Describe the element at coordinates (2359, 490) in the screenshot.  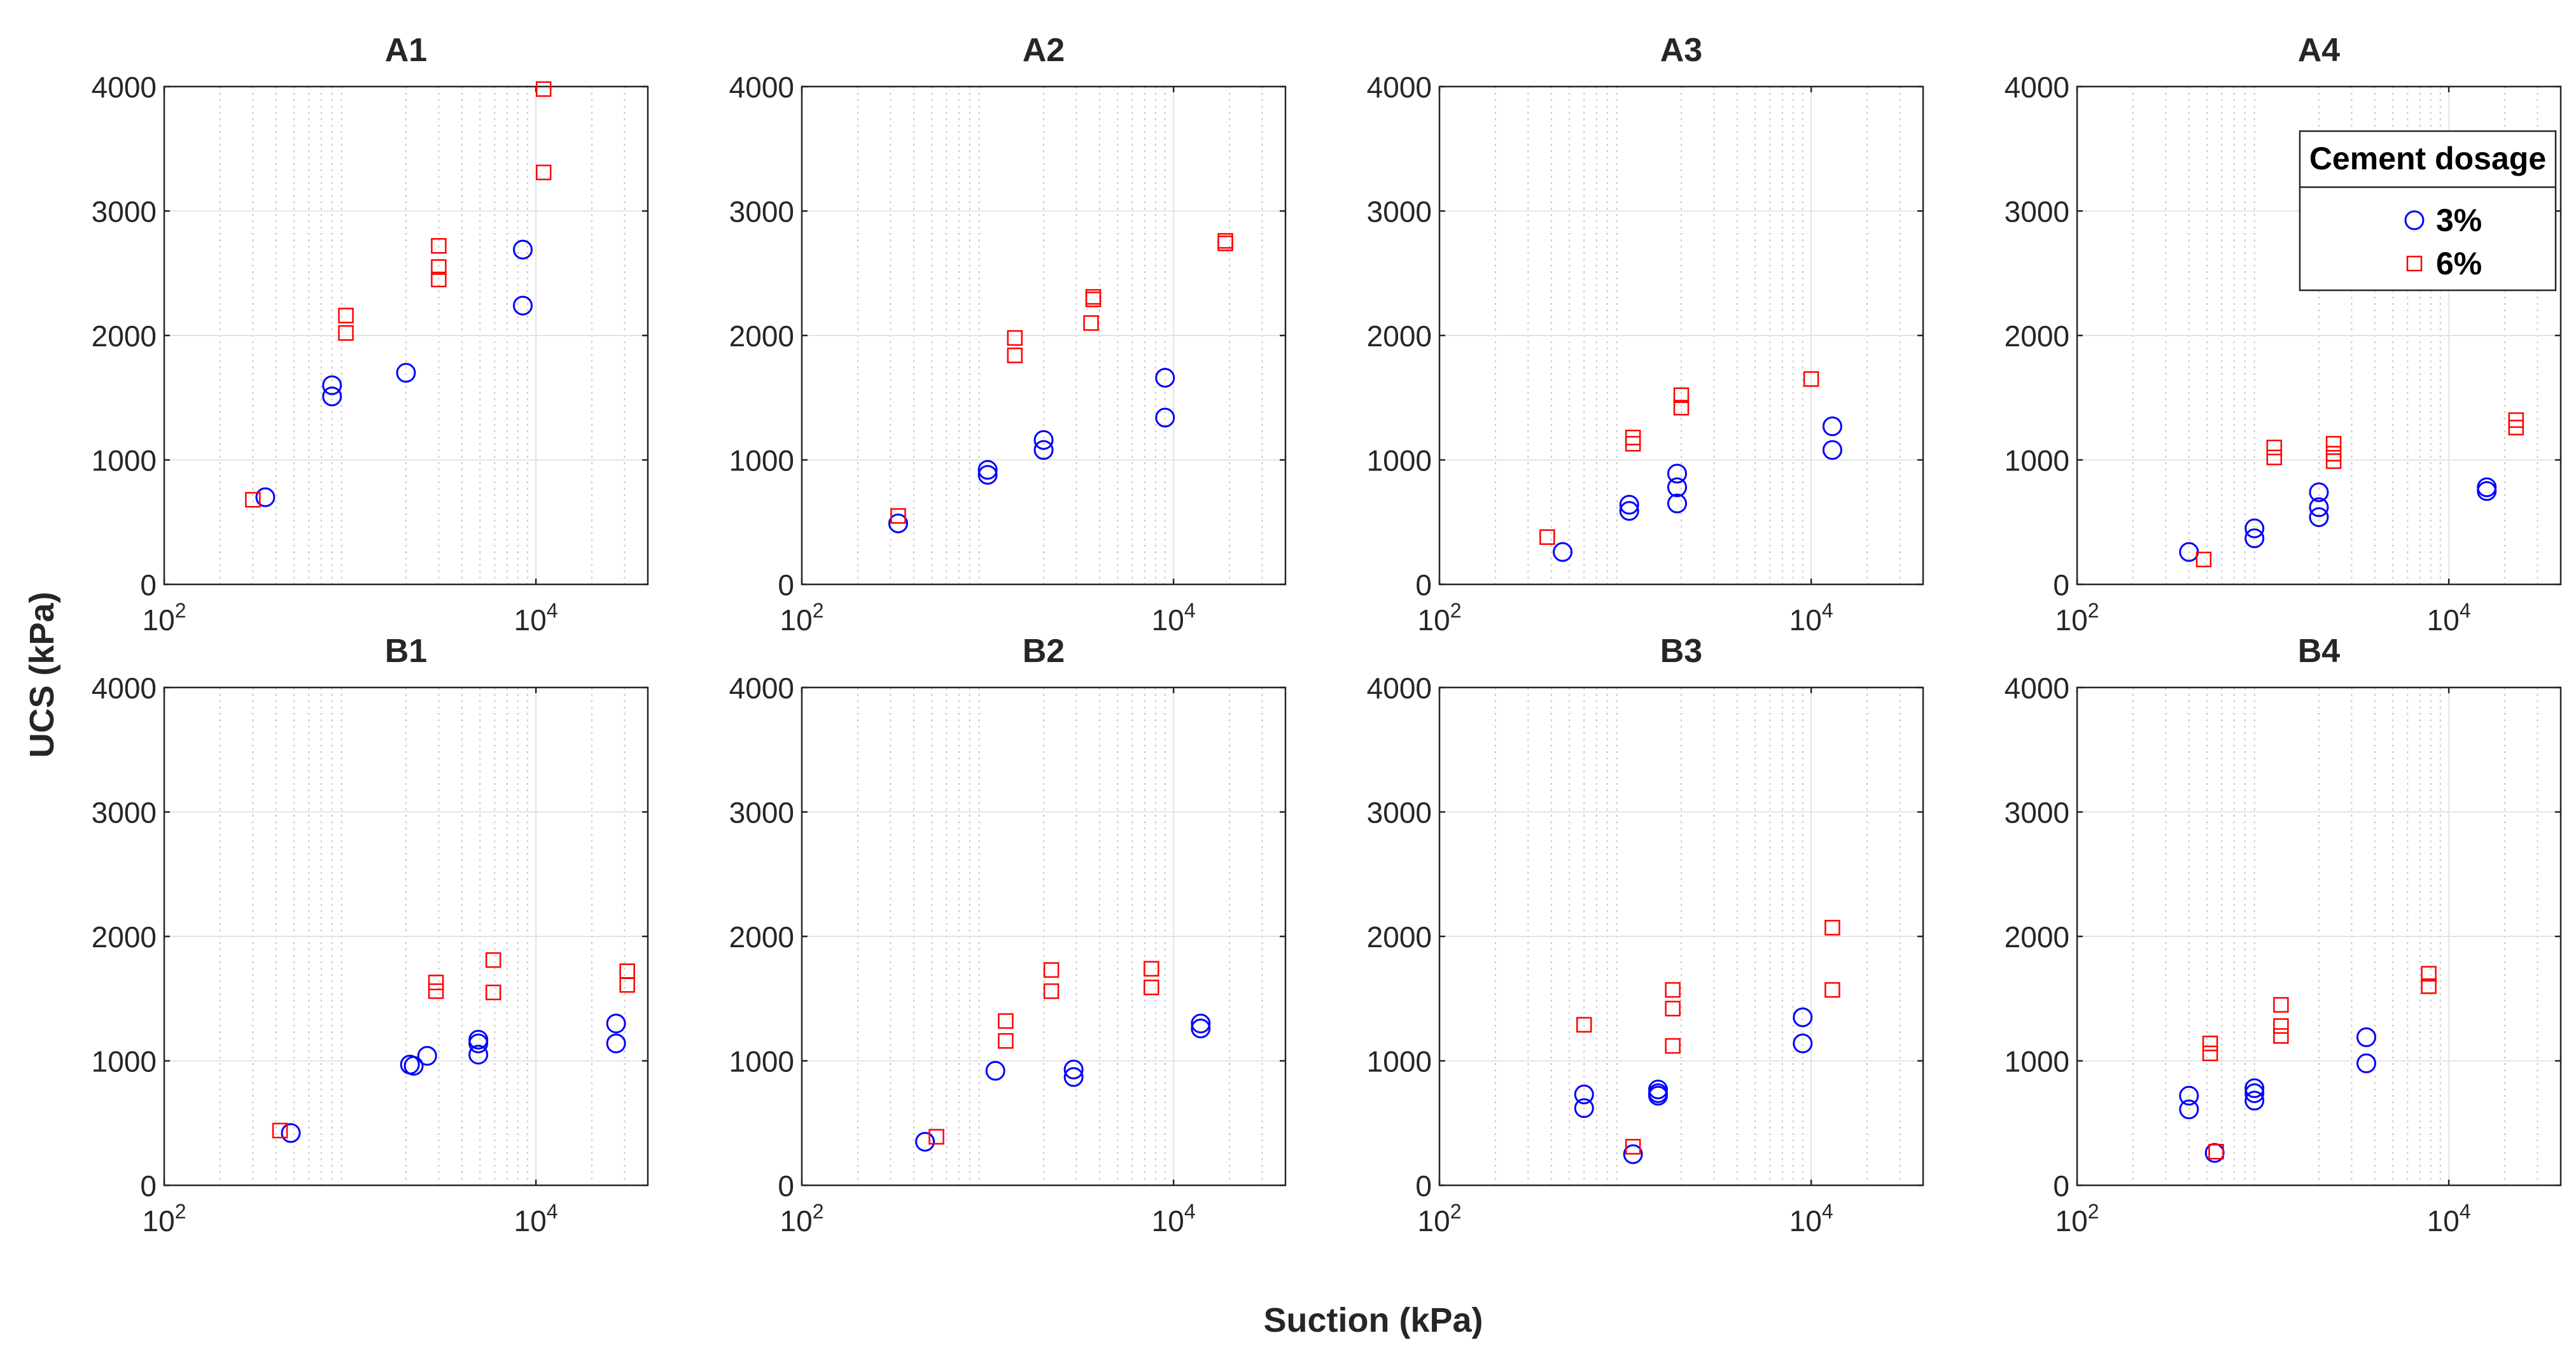
I see `series-6pct-a4` at that location.